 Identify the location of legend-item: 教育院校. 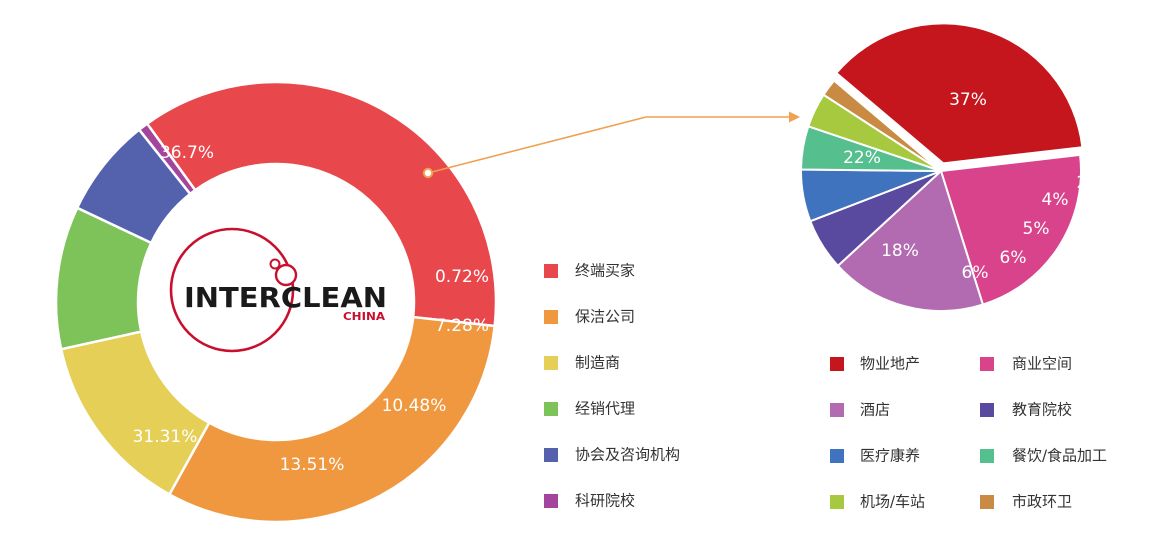
(1026, 410).